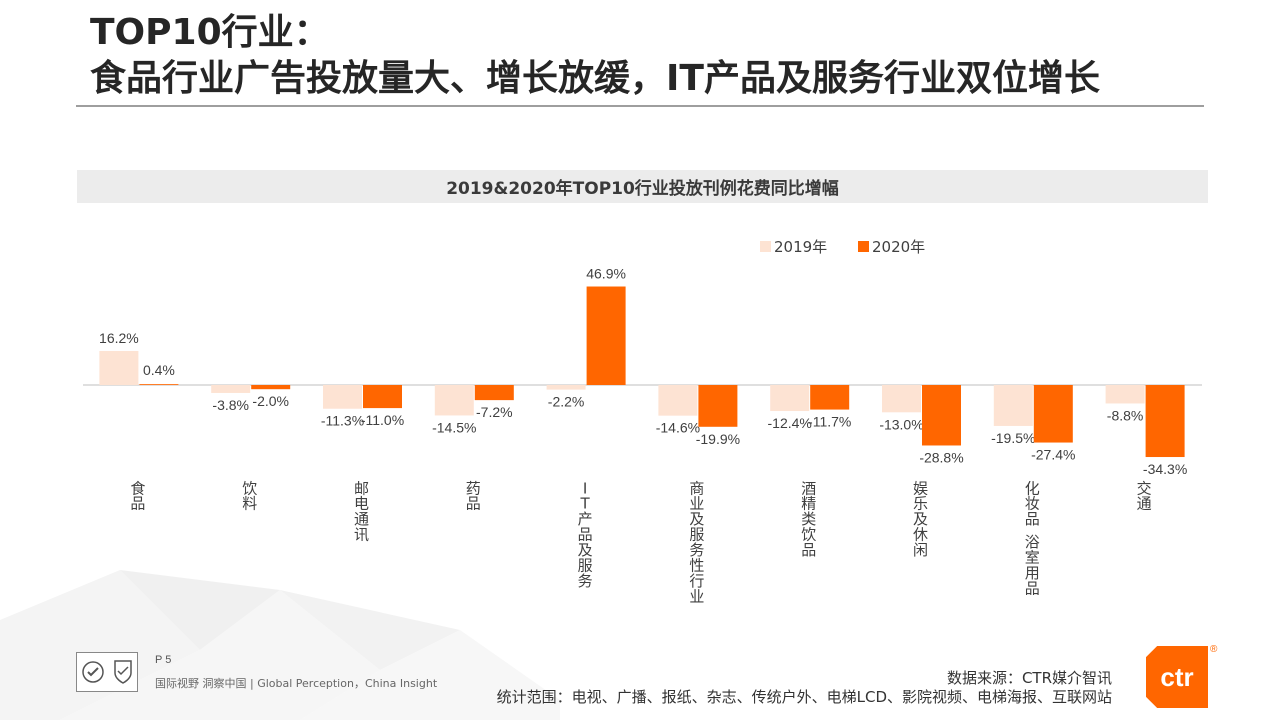 The width and height of the screenshot is (1280, 720). What do you see at coordinates (640, 106) in the screenshot?
I see `title-divider` at bounding box center [640, 106].